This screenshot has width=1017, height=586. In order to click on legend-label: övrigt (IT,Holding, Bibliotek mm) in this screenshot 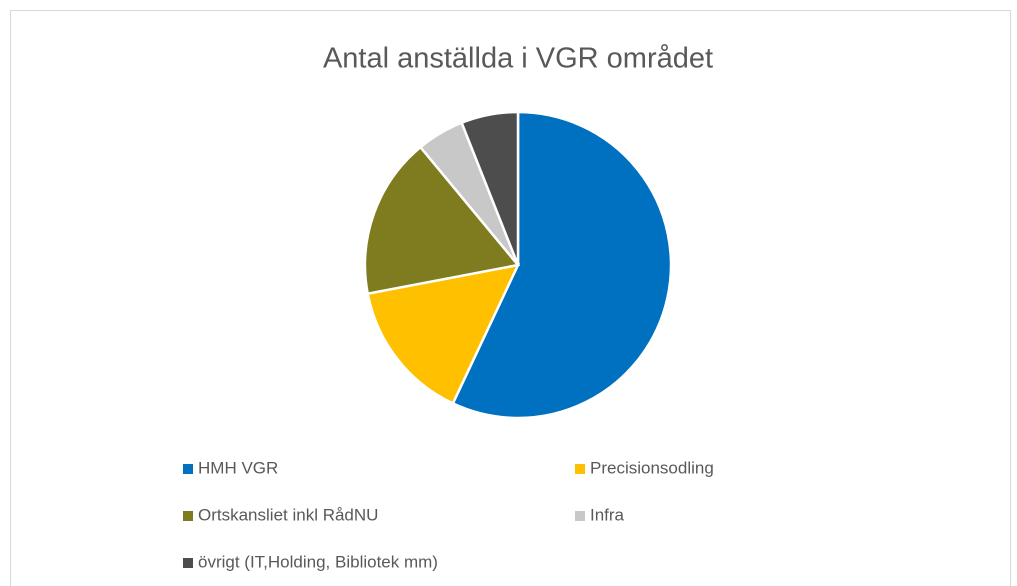, I will do `click(318, 561)`.